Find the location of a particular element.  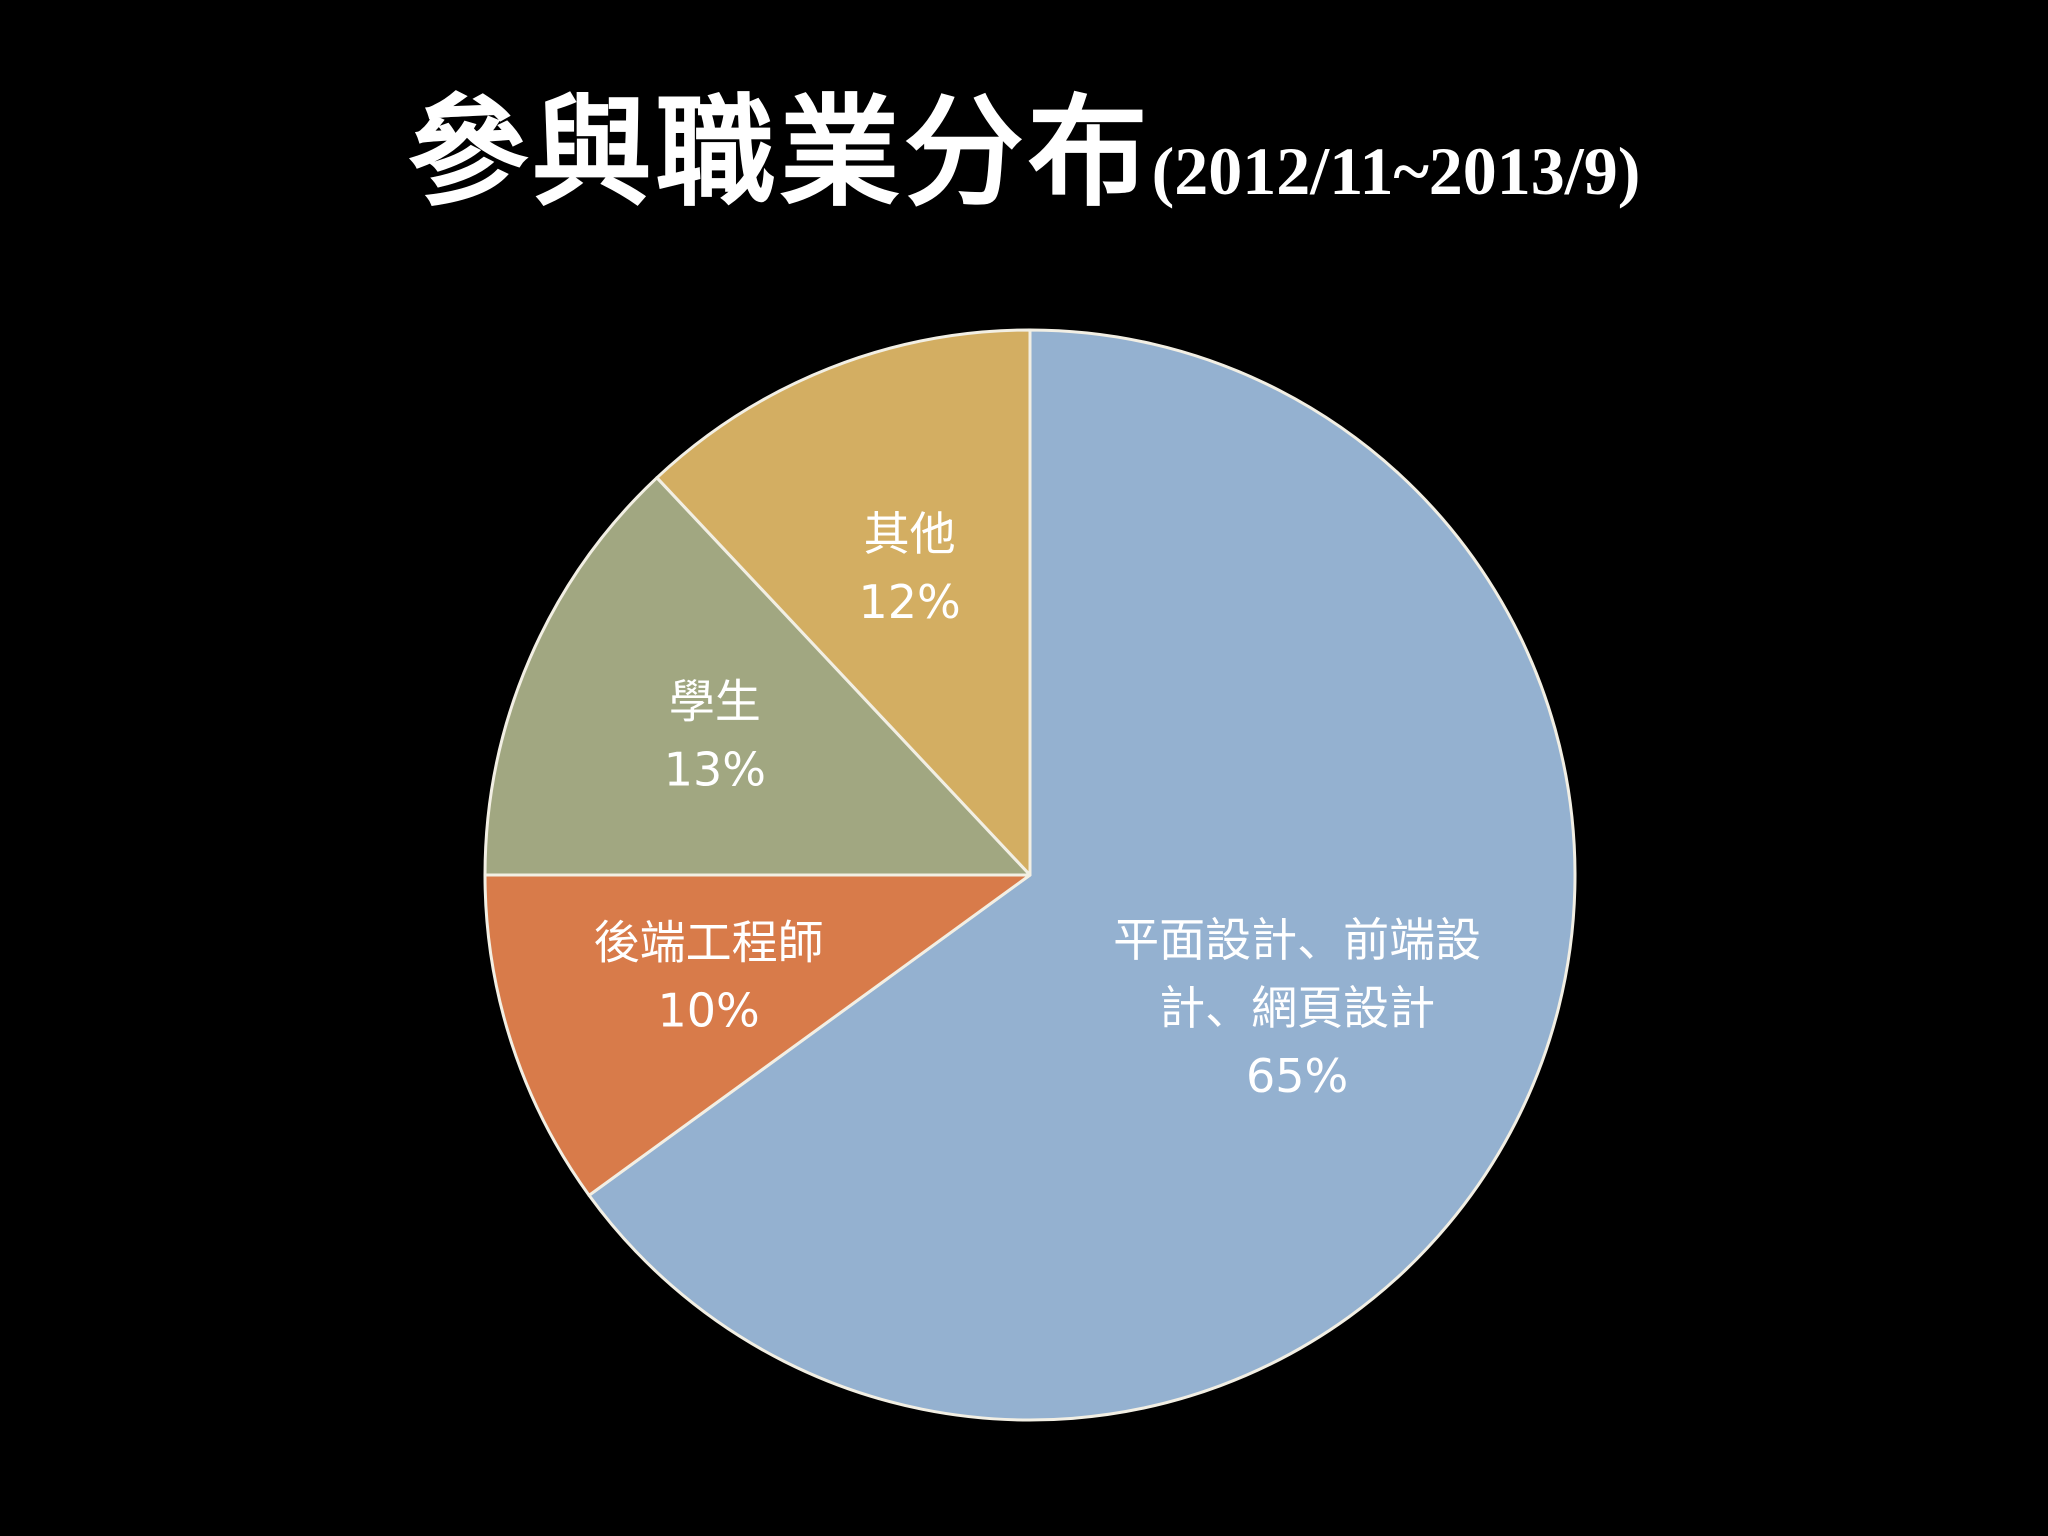

slice-label: 平面設計、前端設計、網頁設計 65% is located at coordinates (1297, 1008).